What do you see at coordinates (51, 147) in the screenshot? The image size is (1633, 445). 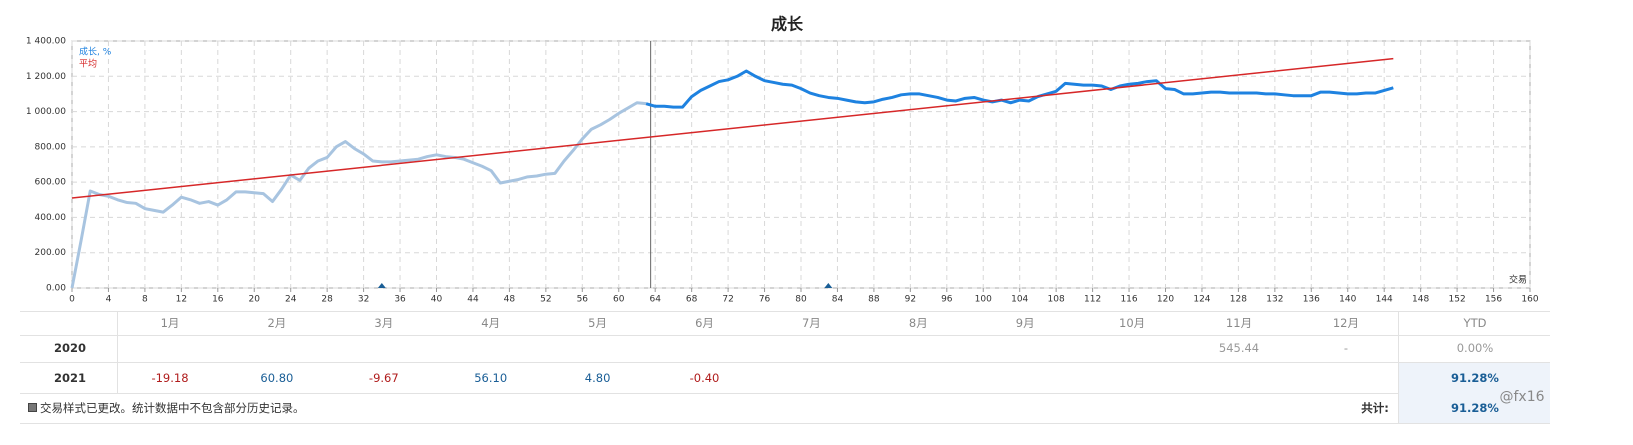 I see `y-tick-label: 800.00` at bounding box center [51, 147].